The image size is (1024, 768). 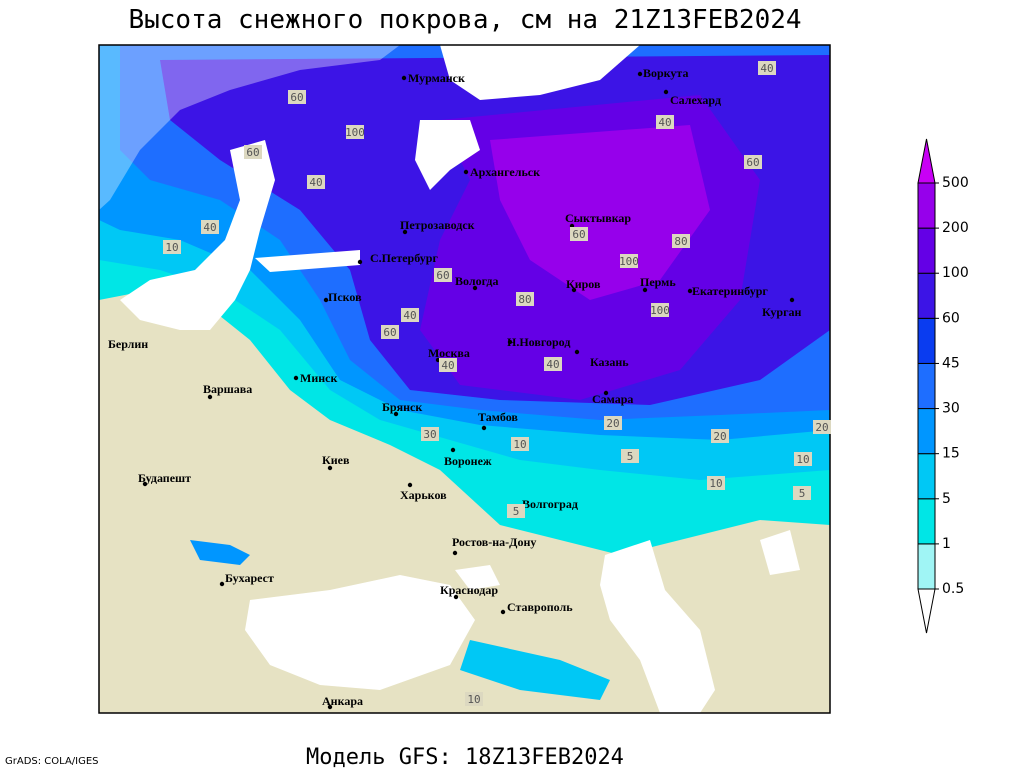 I want to click on city-label: Петрозаводск, so click(x=437, y=225).